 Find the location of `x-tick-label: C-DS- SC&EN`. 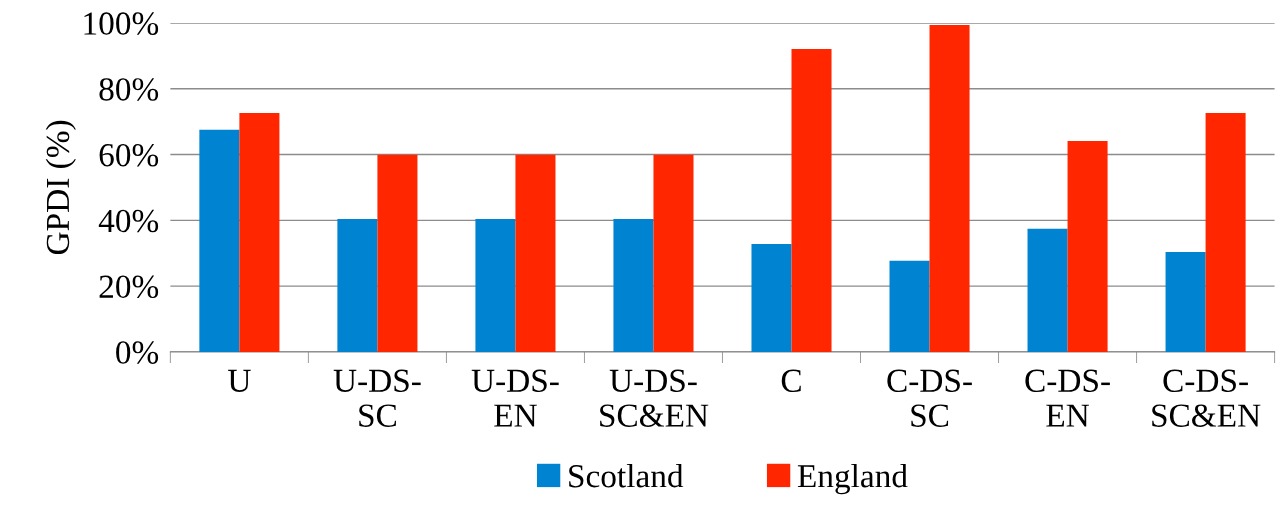

x-tick-label: C-DS- SC&EN is located at coordinates (1206, 398).